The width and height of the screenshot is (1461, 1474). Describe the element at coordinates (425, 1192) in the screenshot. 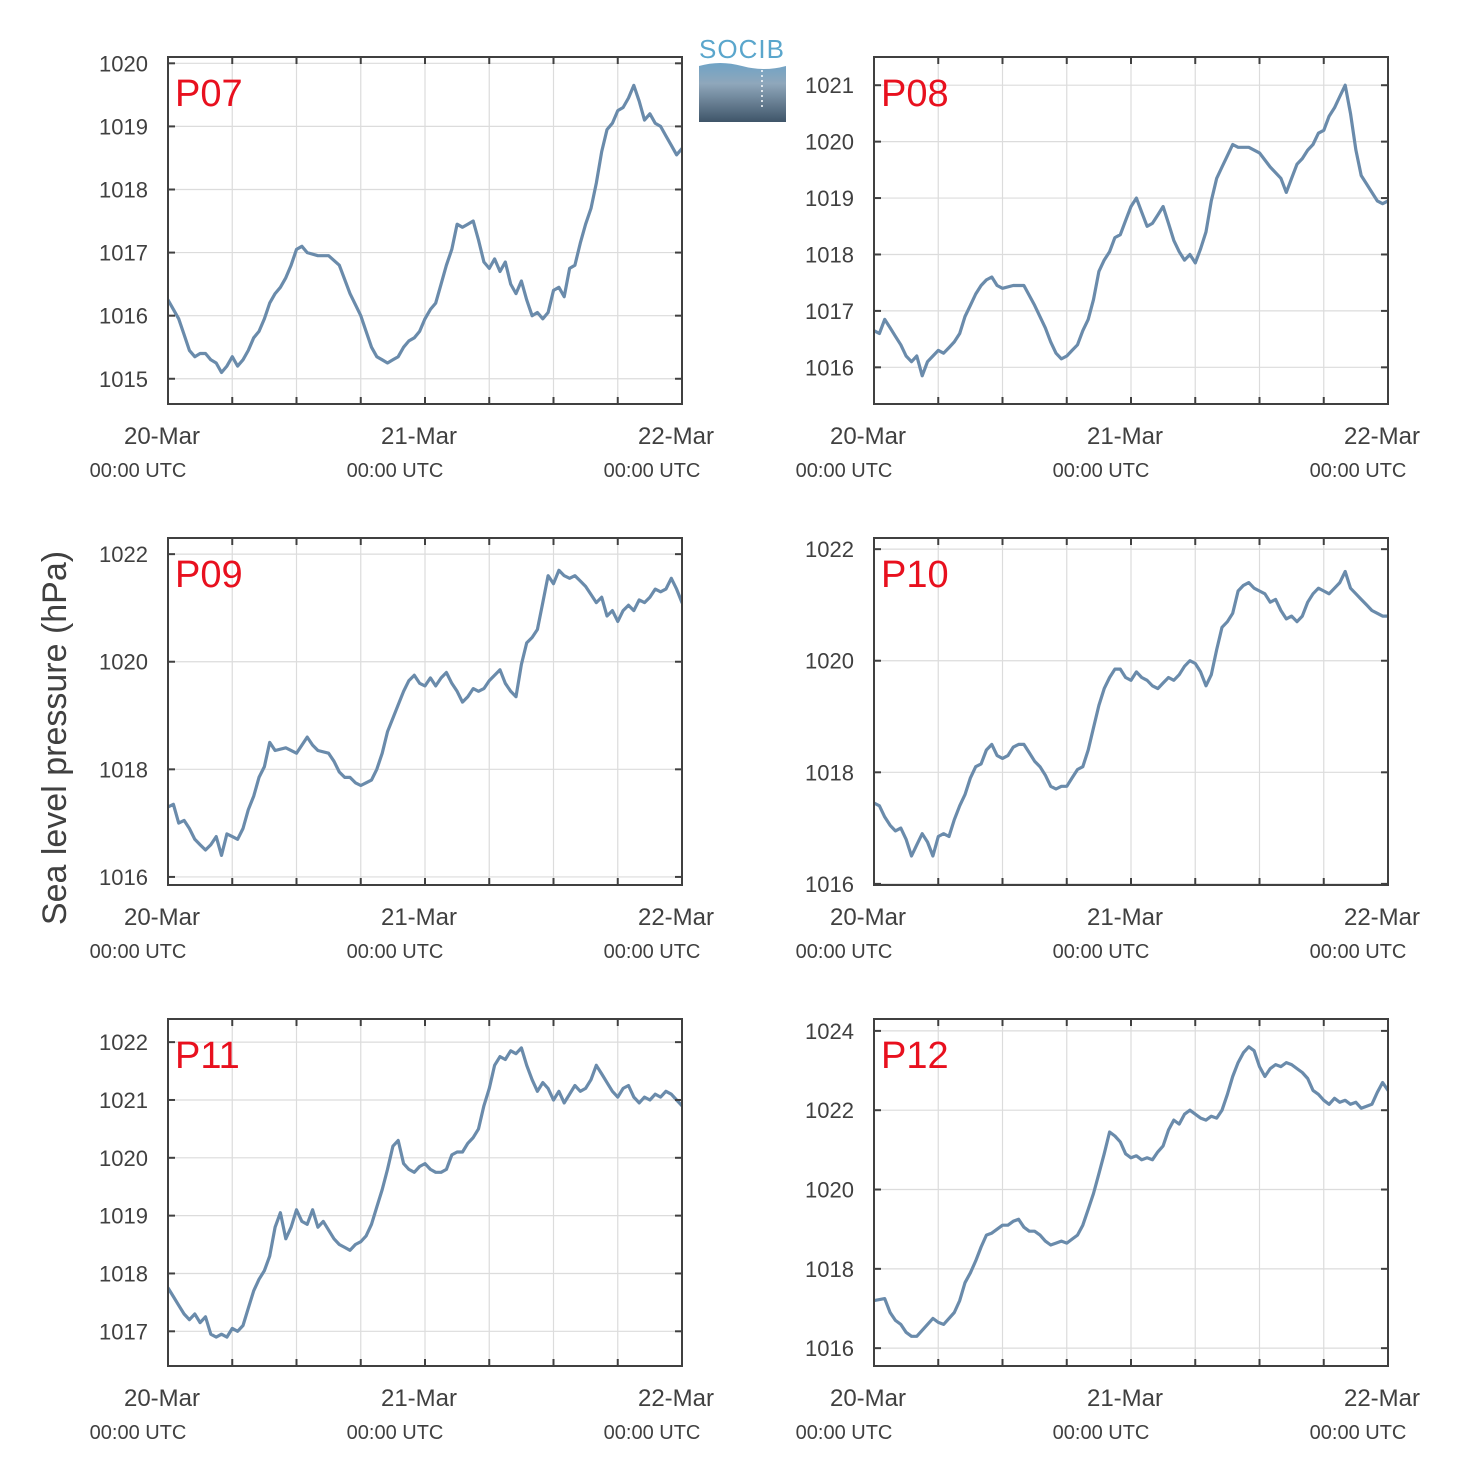

I see `series-line-p11` at that location.